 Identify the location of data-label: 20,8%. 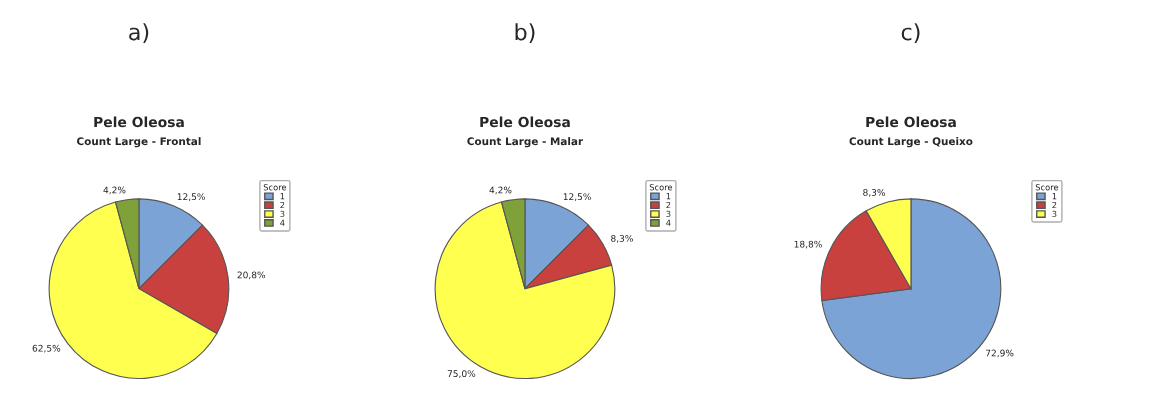
(251, 275).